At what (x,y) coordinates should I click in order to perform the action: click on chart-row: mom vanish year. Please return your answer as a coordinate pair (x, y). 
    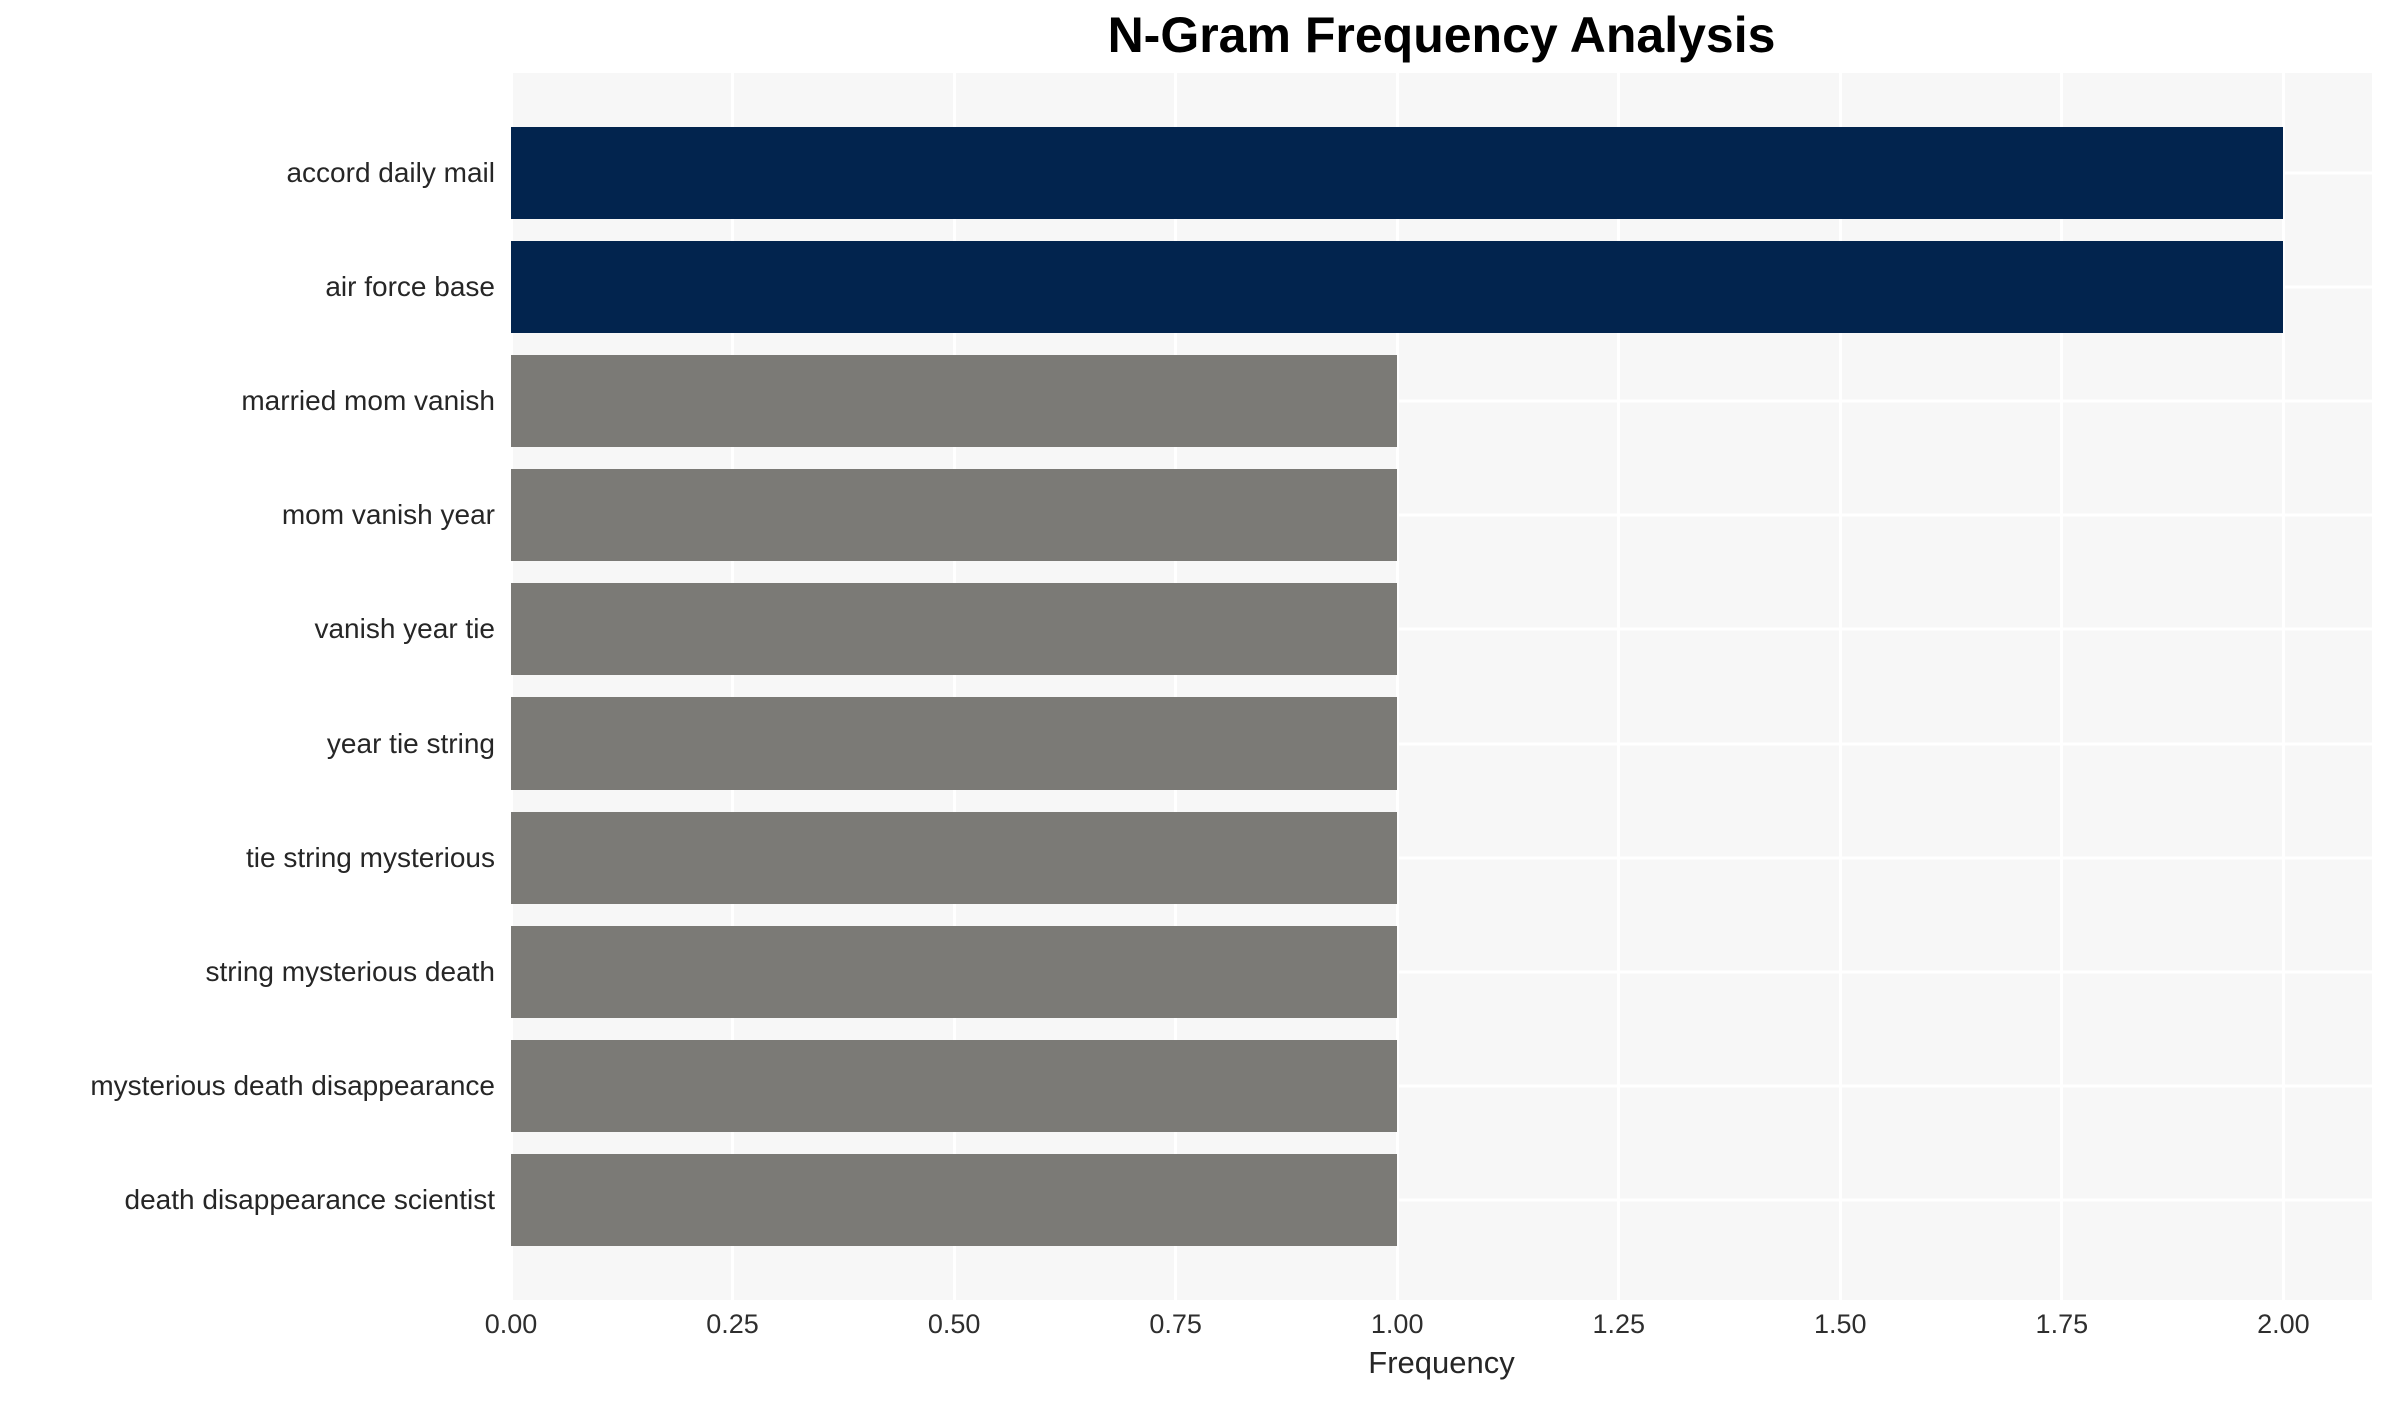
    Looking at the image, I should click on (1186, 515).